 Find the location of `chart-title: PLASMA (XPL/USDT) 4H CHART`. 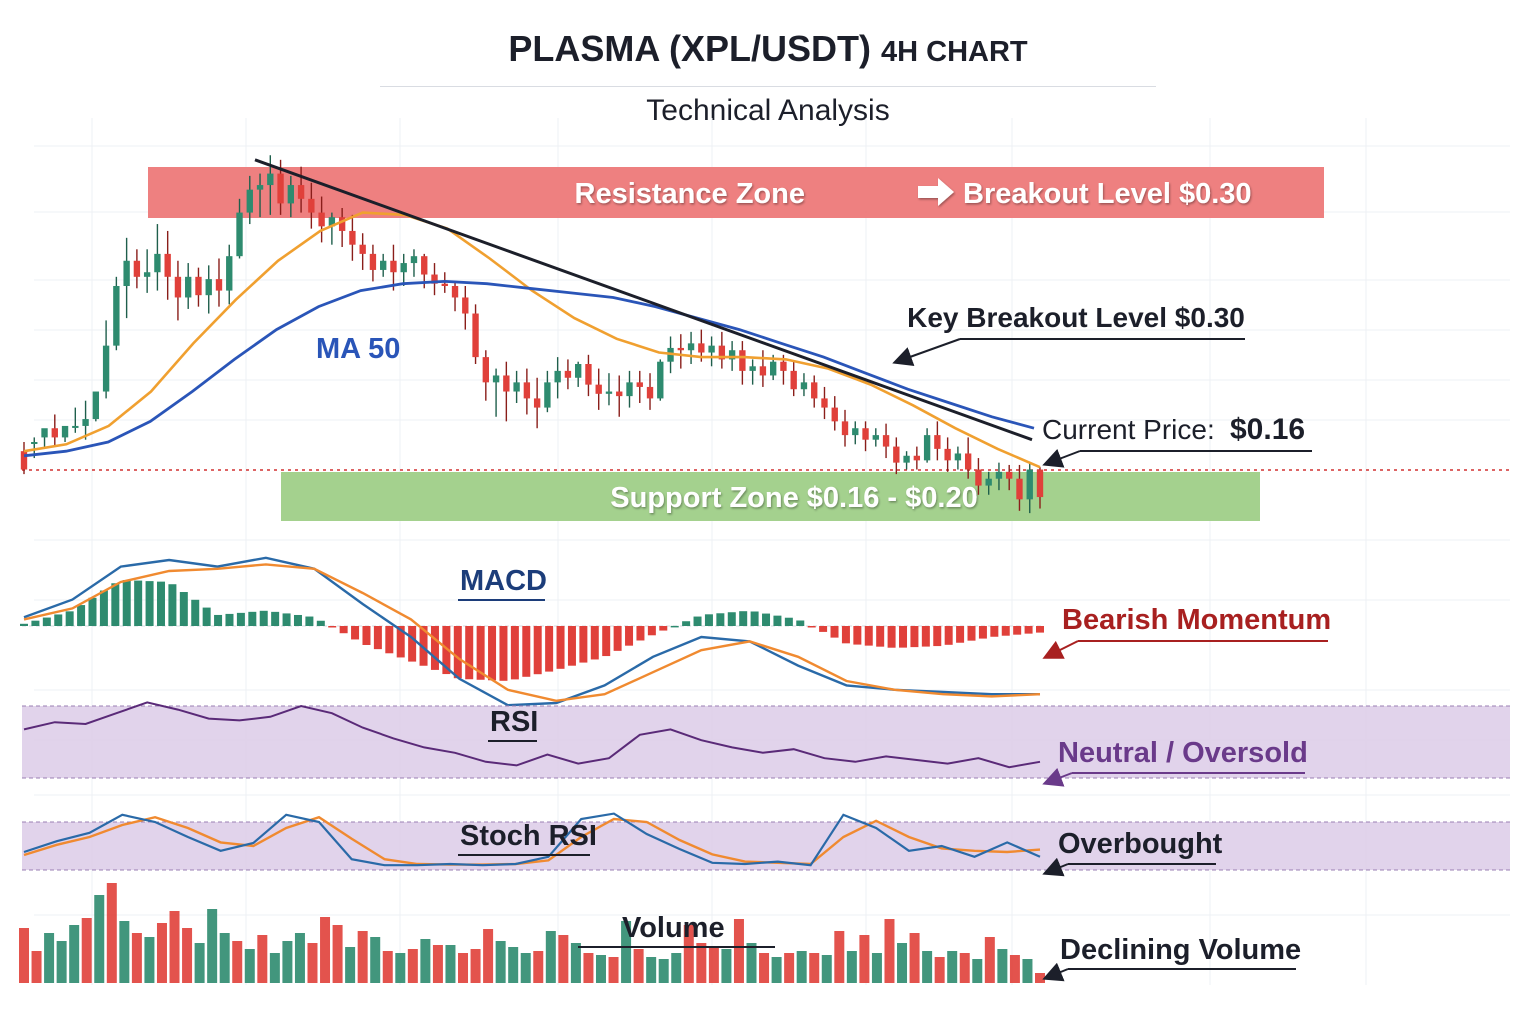

chart-title: PLASMA (XPL/USDT) 4H CHART is located at coordinates (768, 49).